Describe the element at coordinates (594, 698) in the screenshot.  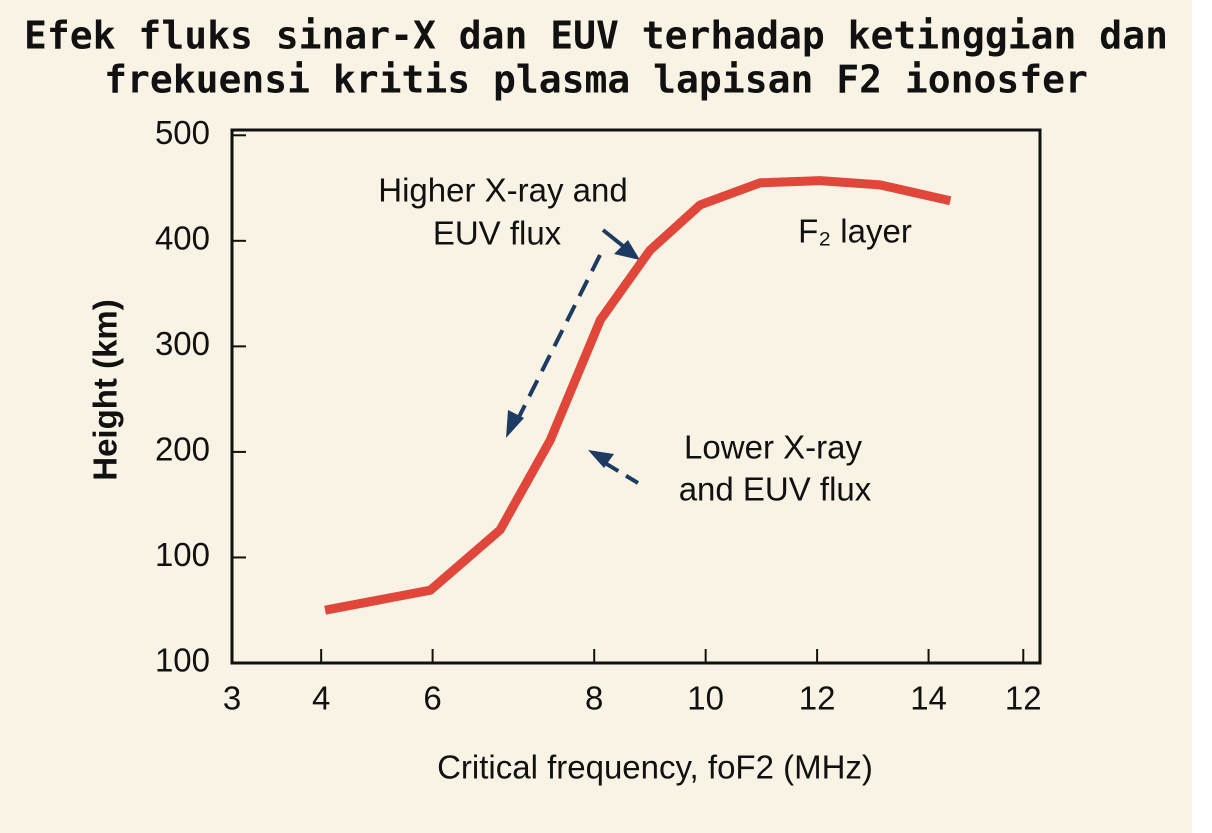
I see `x-tick-label: 8` at that location.